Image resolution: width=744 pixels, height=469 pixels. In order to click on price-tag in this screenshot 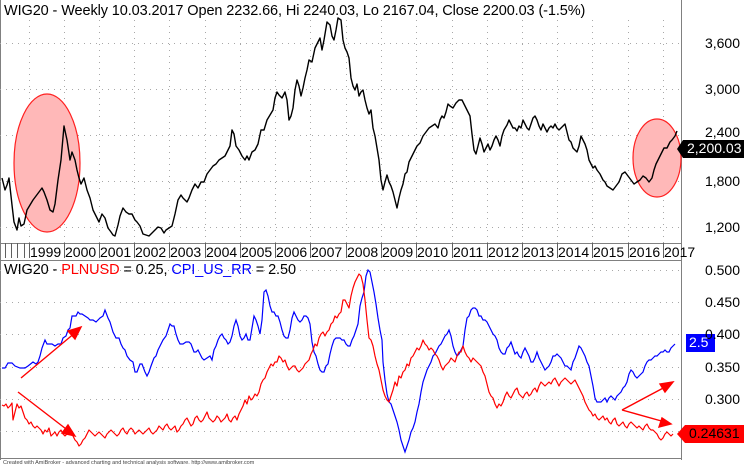, I will do `click(710, 149)`.